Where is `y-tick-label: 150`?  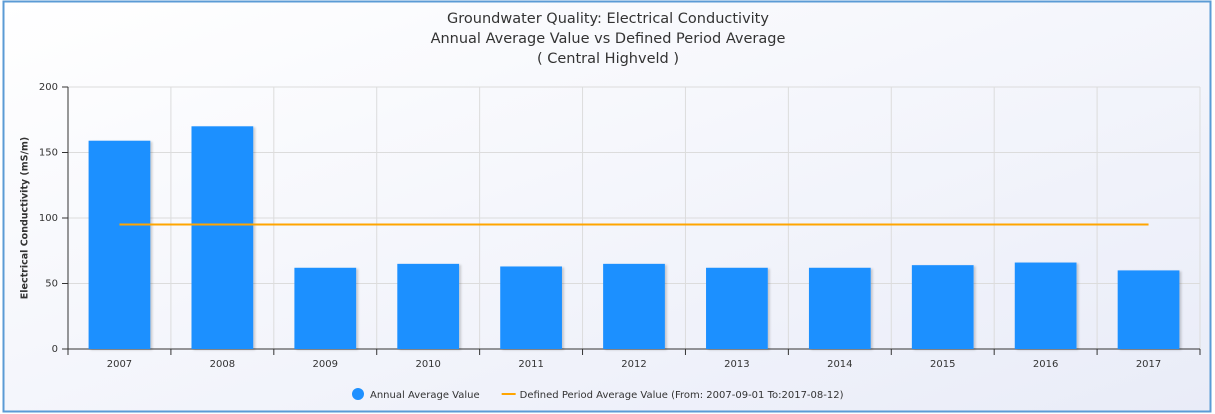
y-tick-label: 150 is located at coordinates (48, 153).